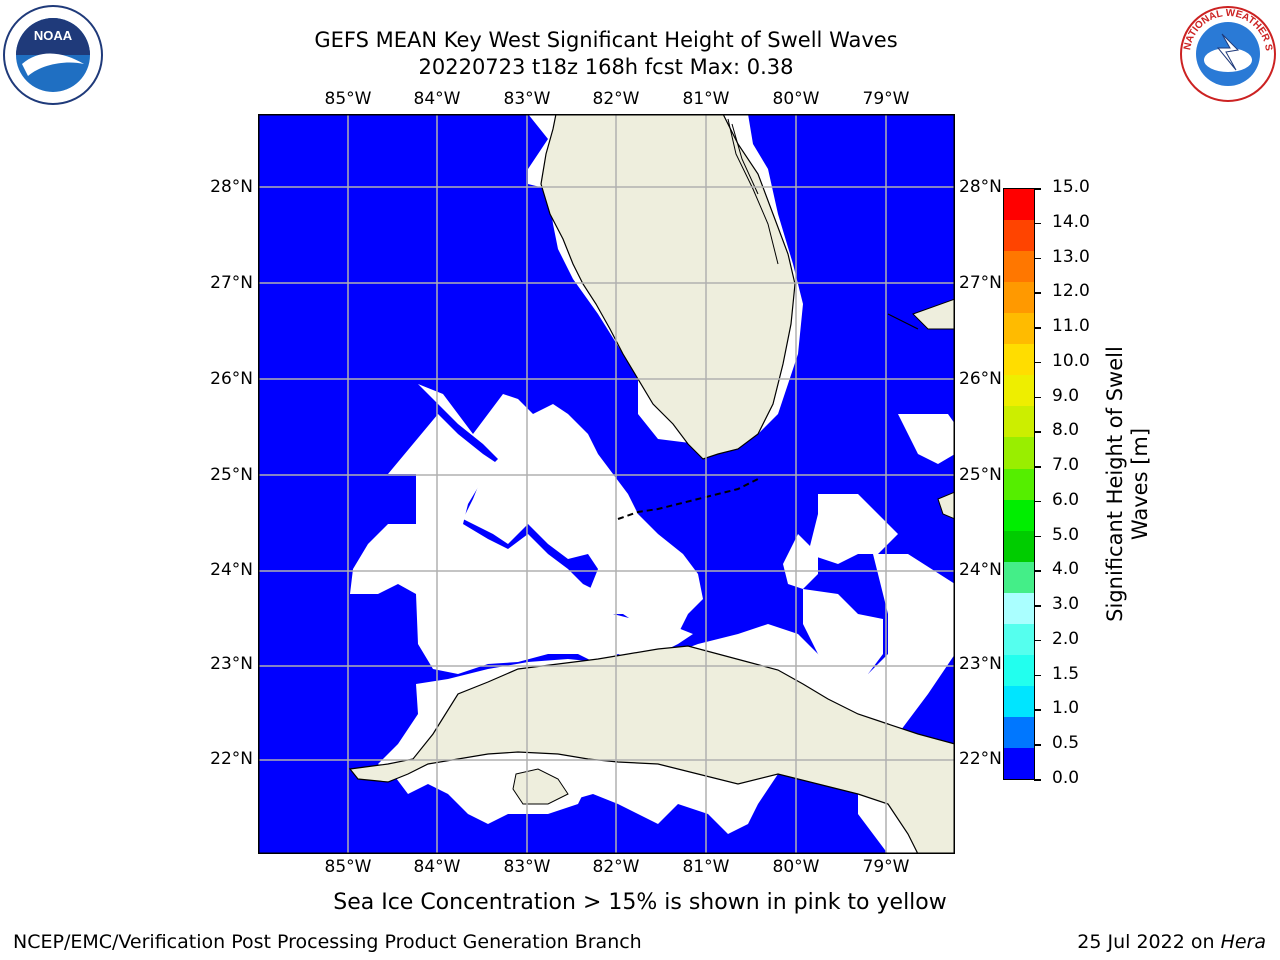 This screenshot has height=960, width=1280. Describe the element at coordinates (1071, 291) in the screenshot. I see `colorbar-tick-label: 12.0` at that location.